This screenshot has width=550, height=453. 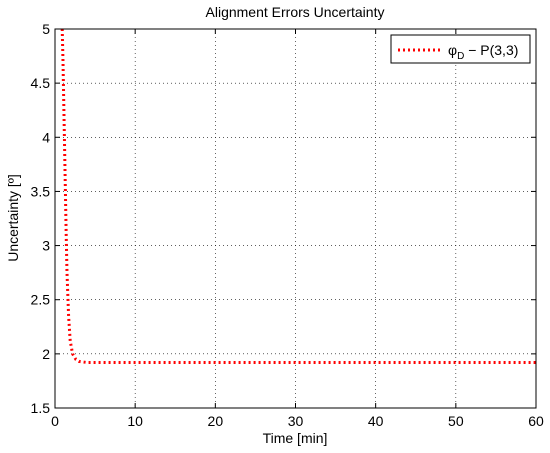 What do you see at coordinates (41, 83) in the screenshot?
I see `y-tick-label: 4.5` at bounding box center [41, 83].